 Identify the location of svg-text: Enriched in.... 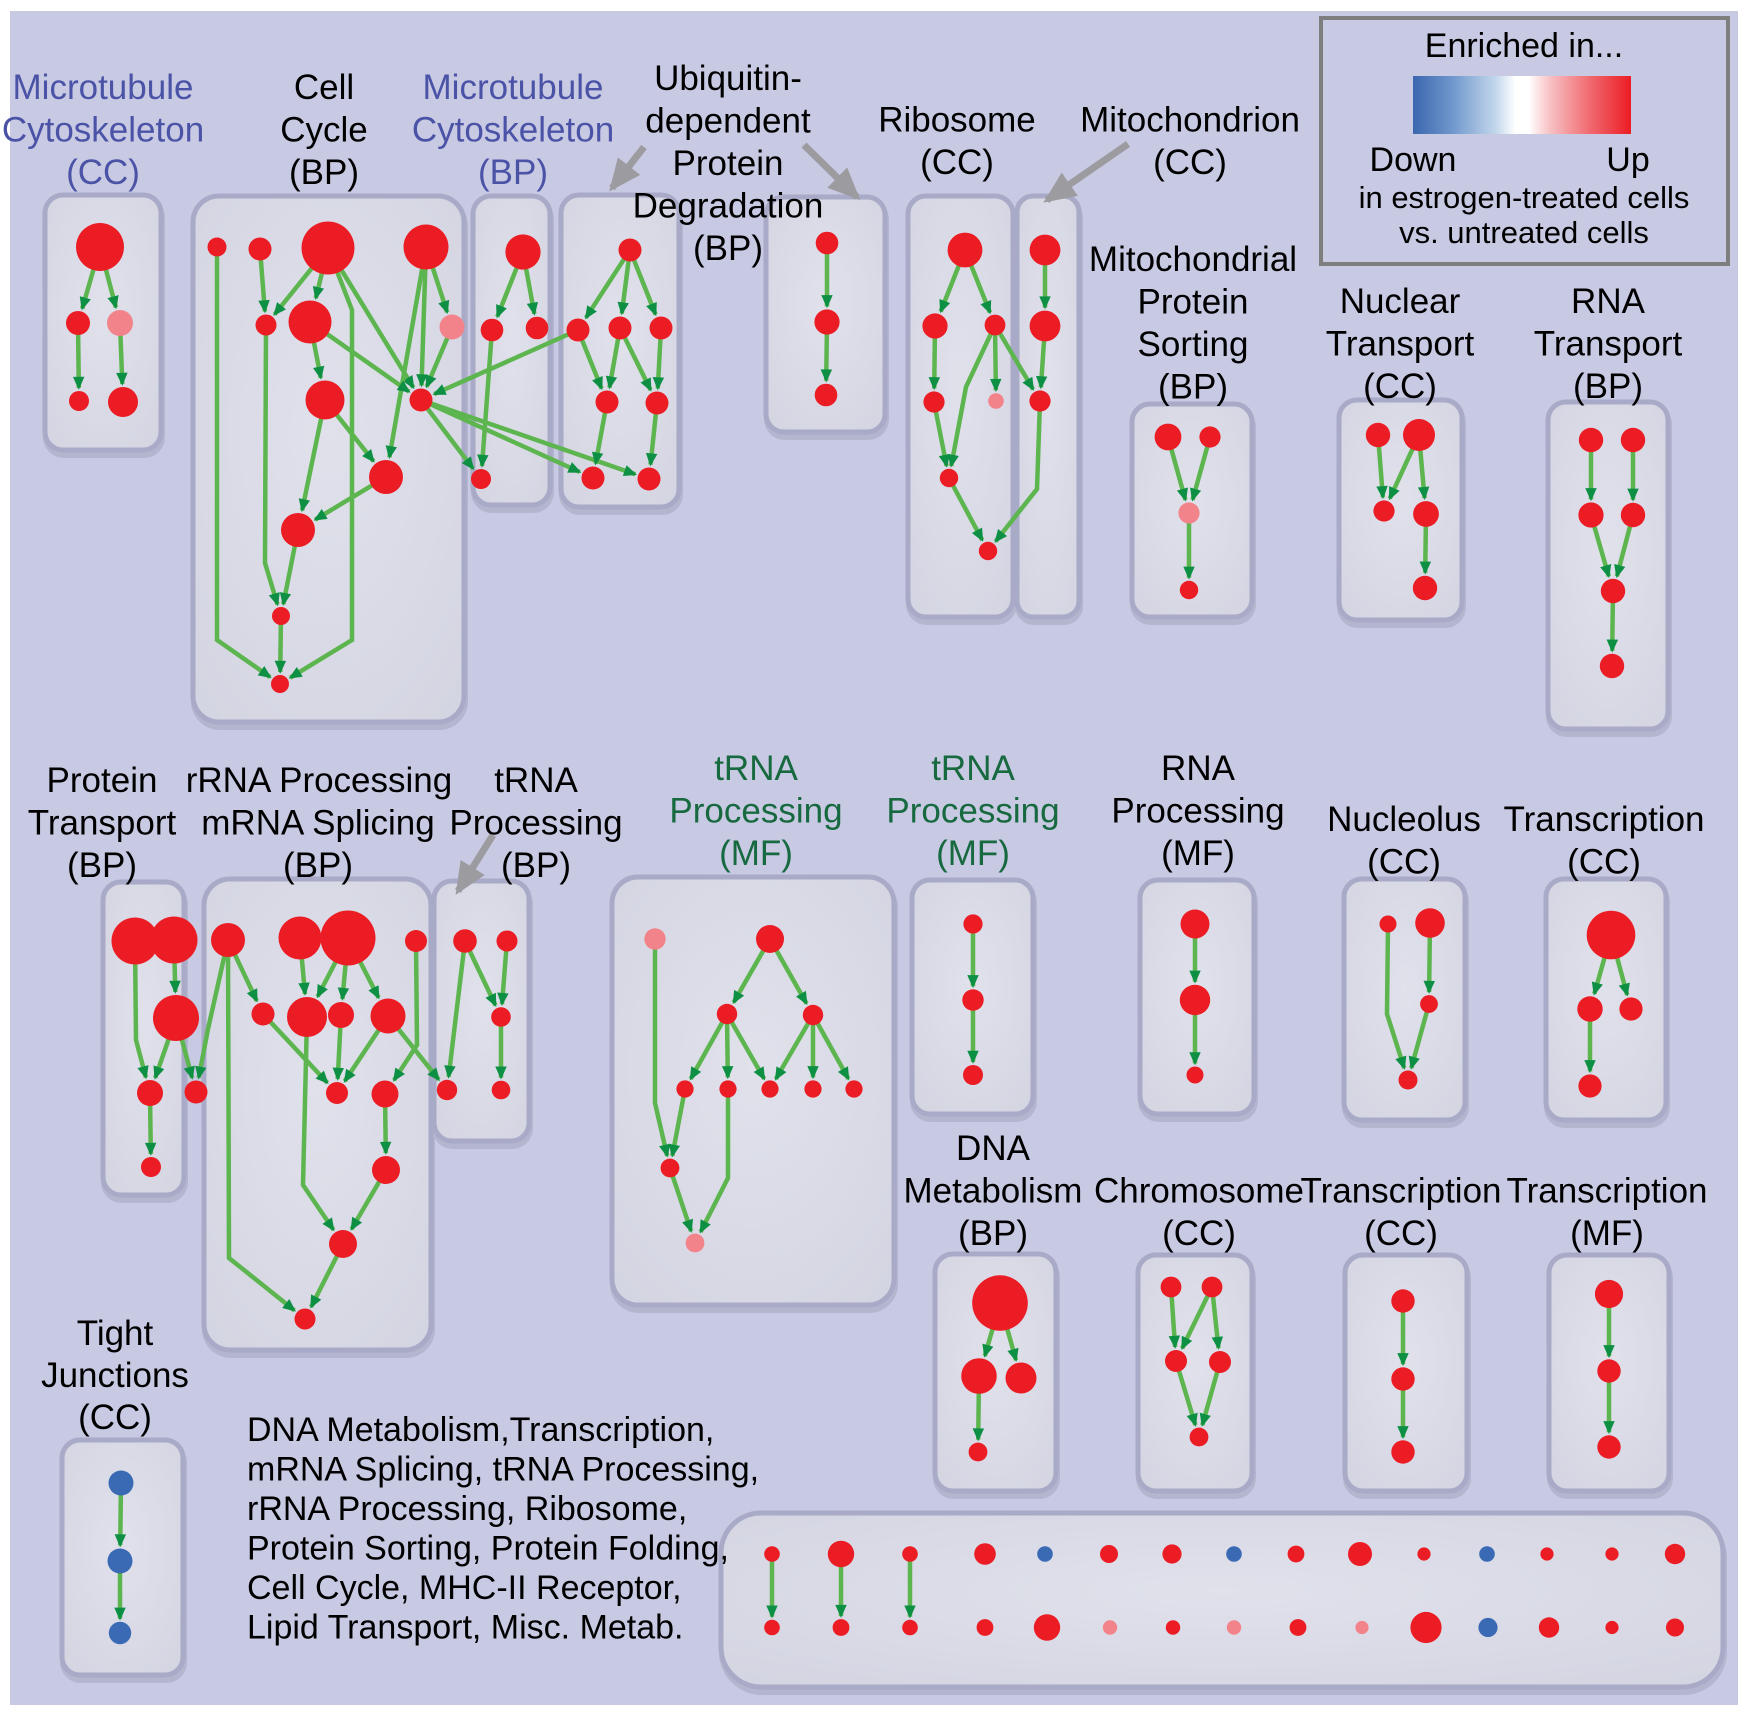
(1524, 46).